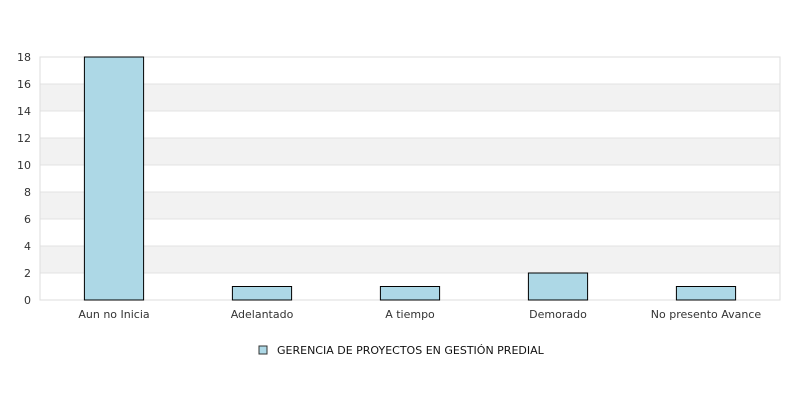  I want to click on x-tick-label: No presento Avance, so click(706, 314).